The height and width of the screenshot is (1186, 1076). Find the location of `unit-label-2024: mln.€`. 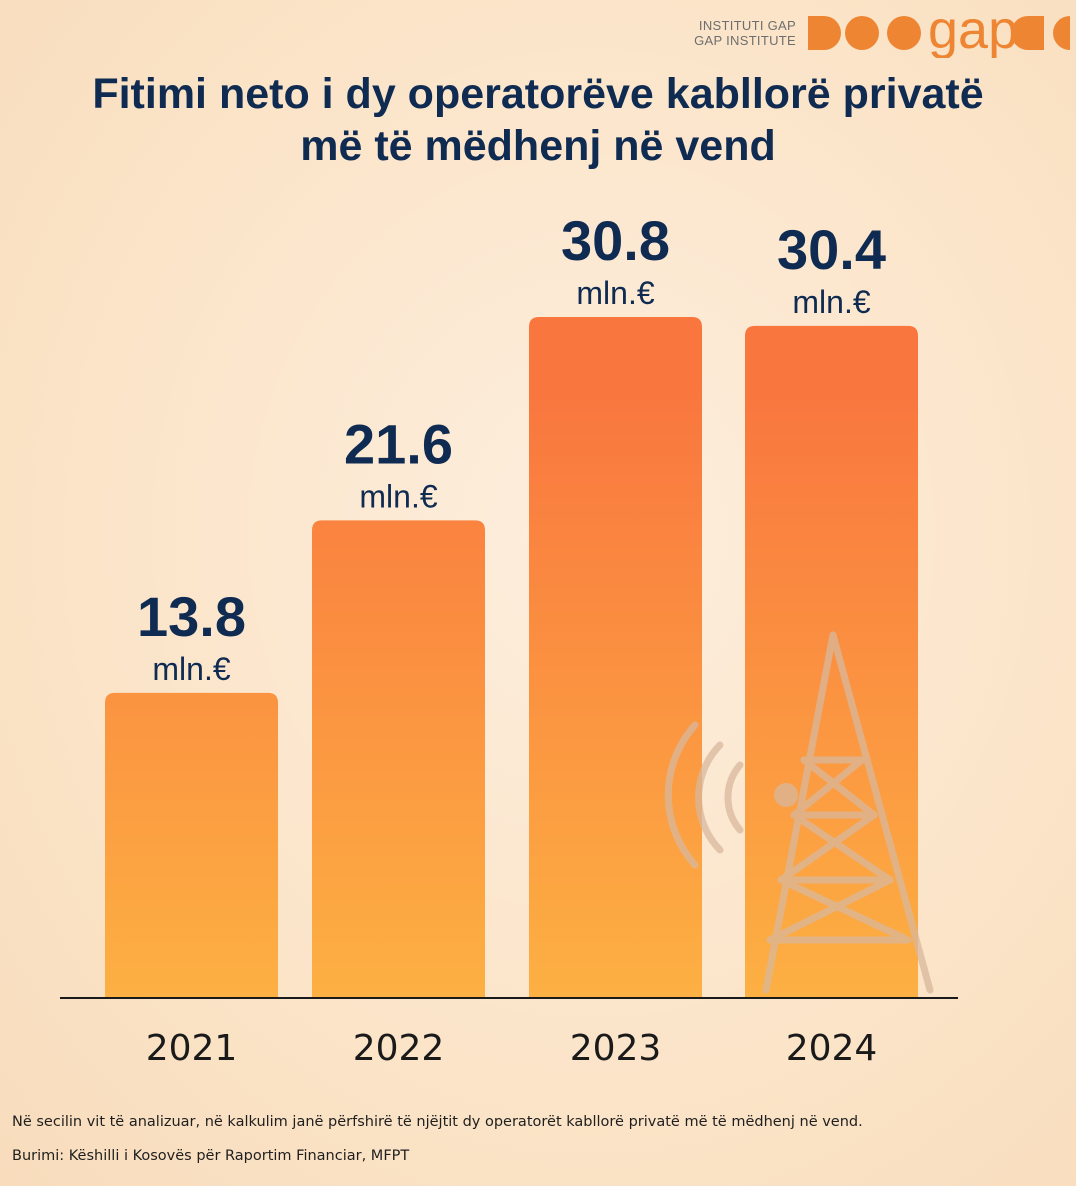

unit-label-2024: mln.€ is located at coordinates (831, 302).